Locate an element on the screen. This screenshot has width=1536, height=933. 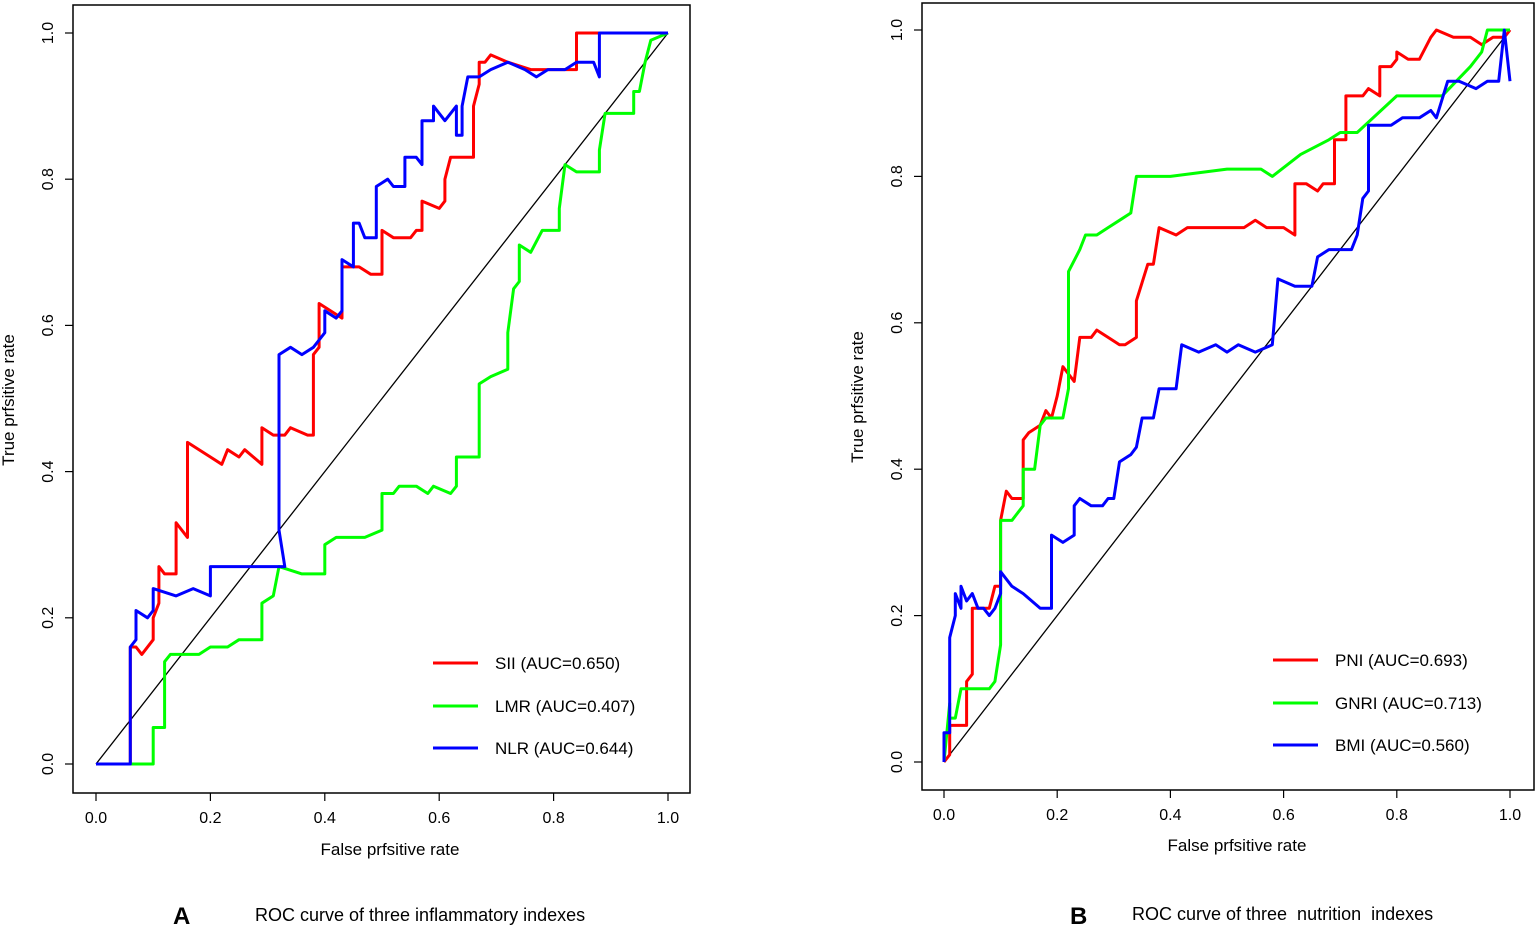
caption-b: ROC curve of three nutrition indexes is located at coordinates (1282, 914).